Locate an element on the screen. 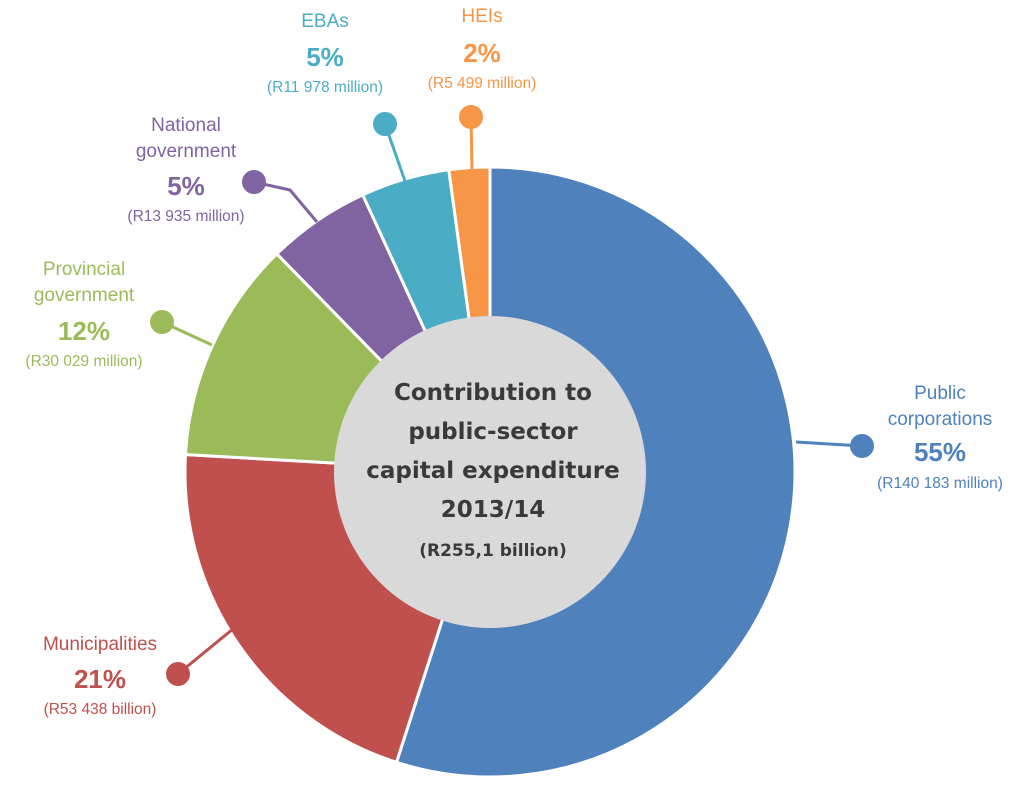 This screenshot has height=798, width=1024. leader-dot-ebas is located at coordinates (385, 124).